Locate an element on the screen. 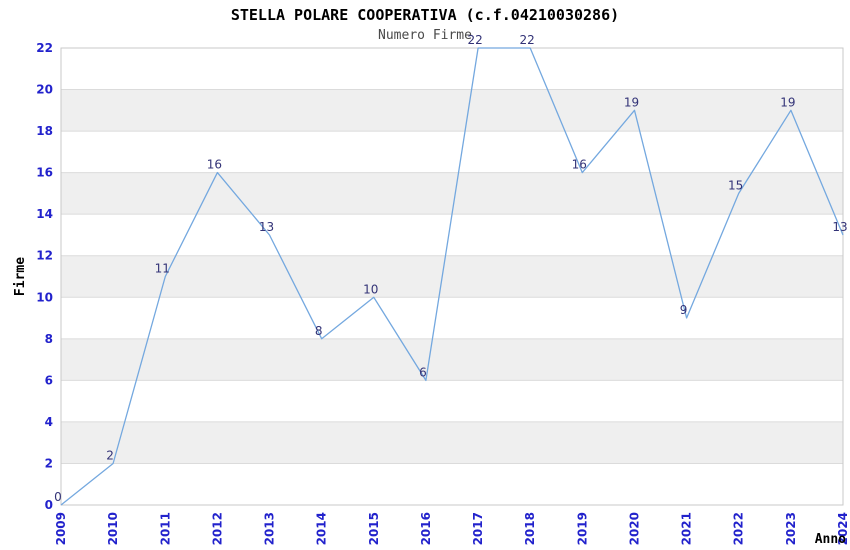  x-axis-tick-label: 2015 is located at coordinates (374, 528).